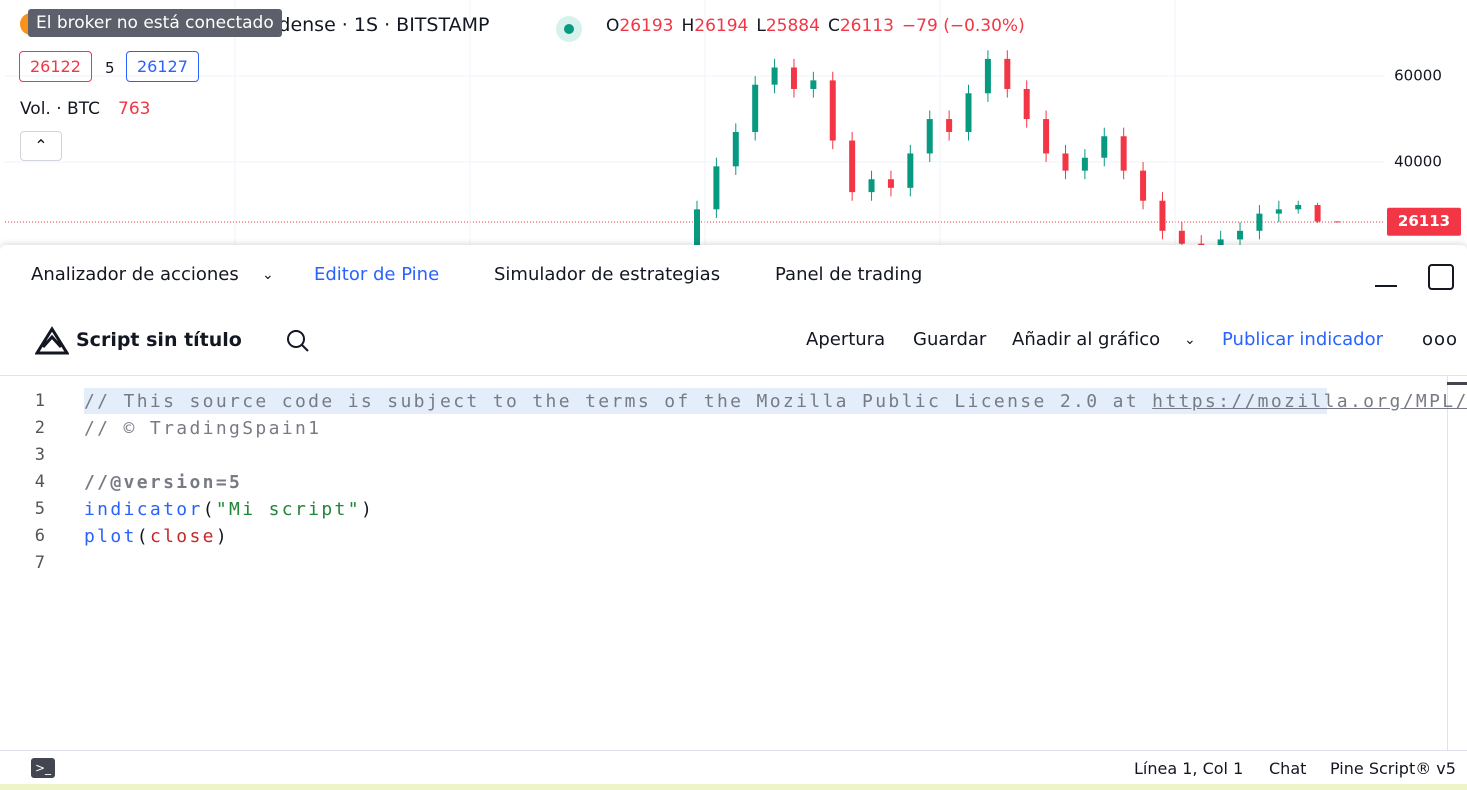 Image resolution: width=1467 pixels, height=790 pixels. What do you see at coordinates (39, 563) in the screenshot?
I see `line-number: 7` at bounding box center [39, 563].